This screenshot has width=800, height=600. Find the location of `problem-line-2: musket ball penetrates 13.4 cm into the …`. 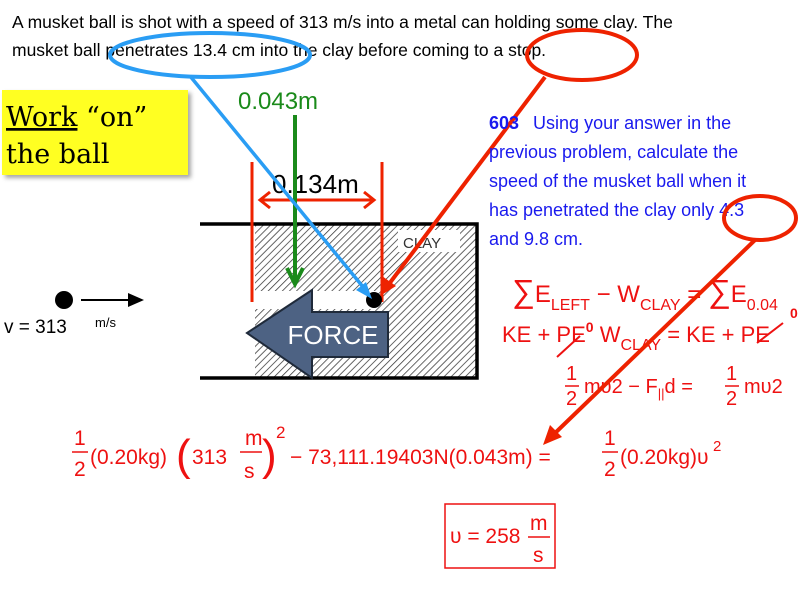

problem-line-2: musket ball penetrates 13.4 cm into the … is located at coordinates (279, 50).